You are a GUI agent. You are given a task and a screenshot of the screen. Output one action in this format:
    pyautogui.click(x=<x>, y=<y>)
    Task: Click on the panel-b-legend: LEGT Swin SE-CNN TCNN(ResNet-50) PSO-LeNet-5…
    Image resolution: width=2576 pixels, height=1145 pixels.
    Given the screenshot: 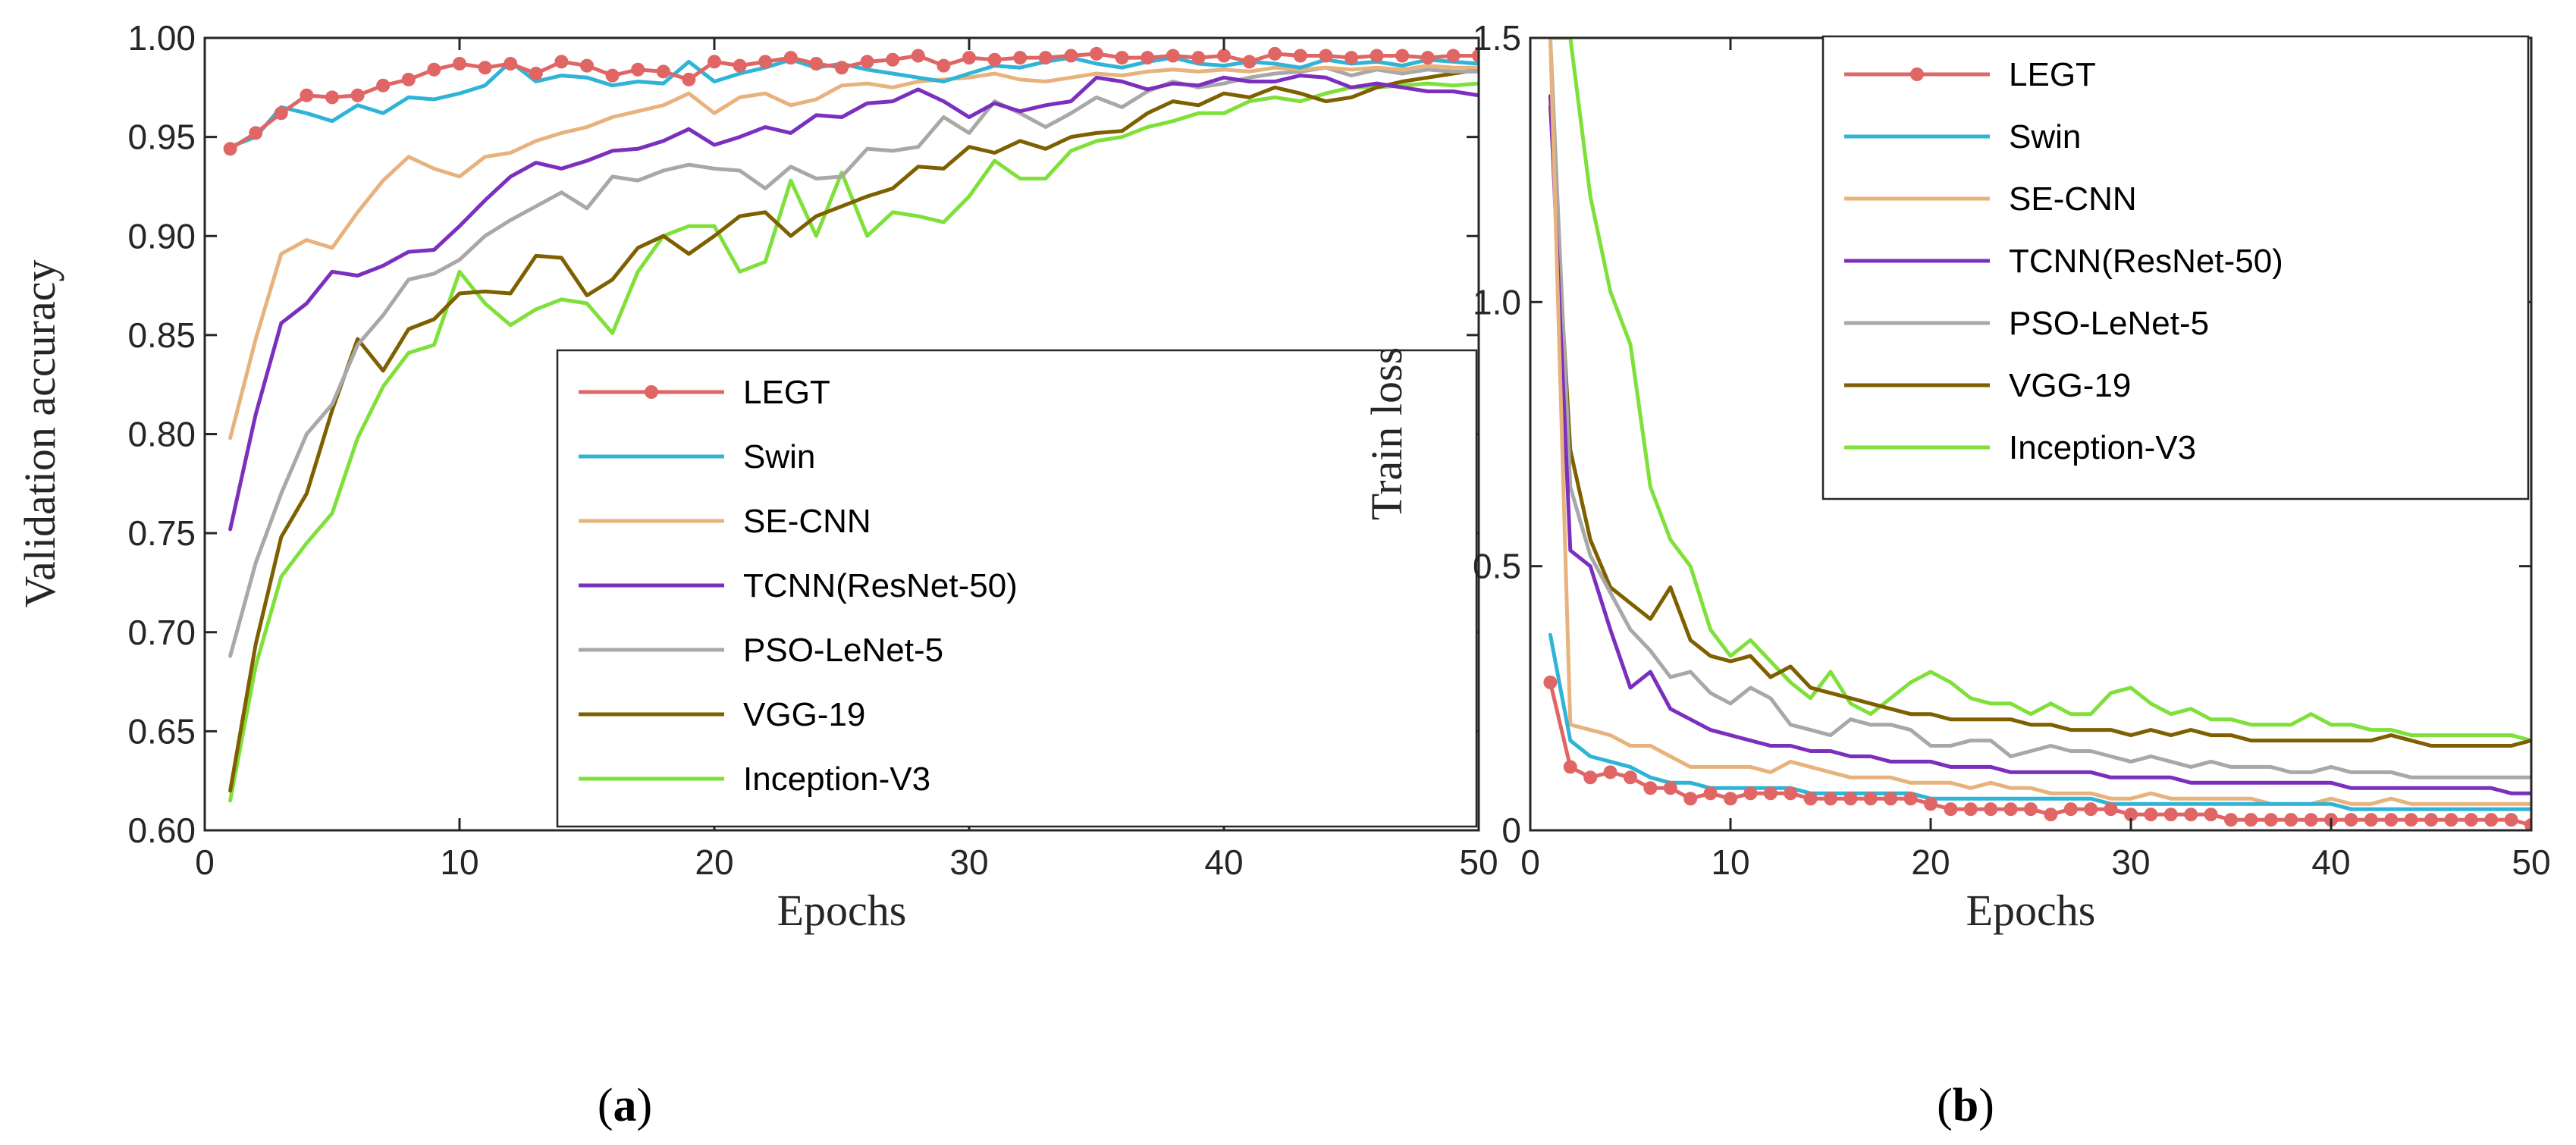 What is the action you would take?
    pyautogui.click(x=2175, y=267)
    